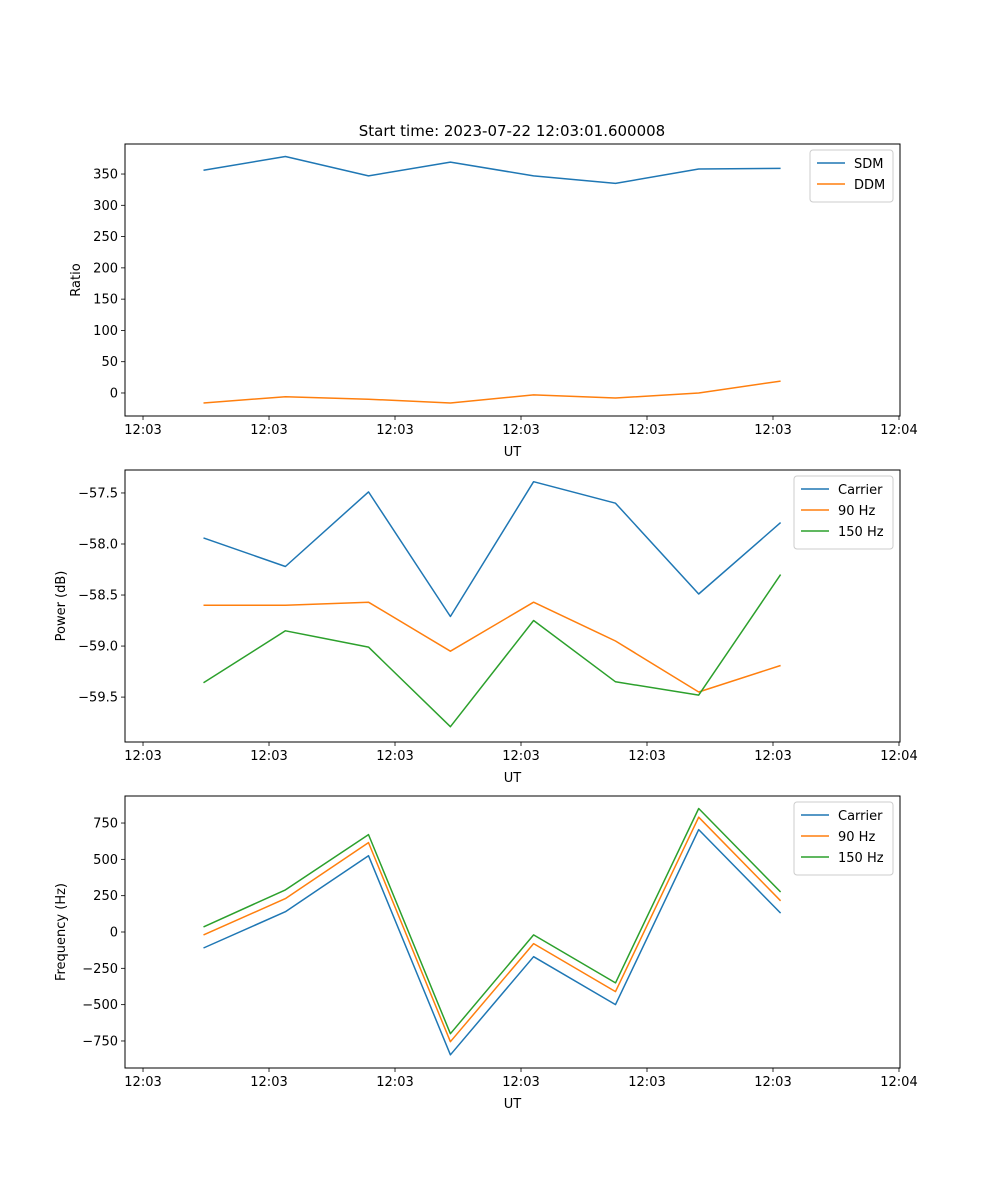 The image size is (1000, 1204). Describe the element at coordinates (61, 932) in the screenshot. I see `y-axis-label: Frequency (Hz)` at that location.